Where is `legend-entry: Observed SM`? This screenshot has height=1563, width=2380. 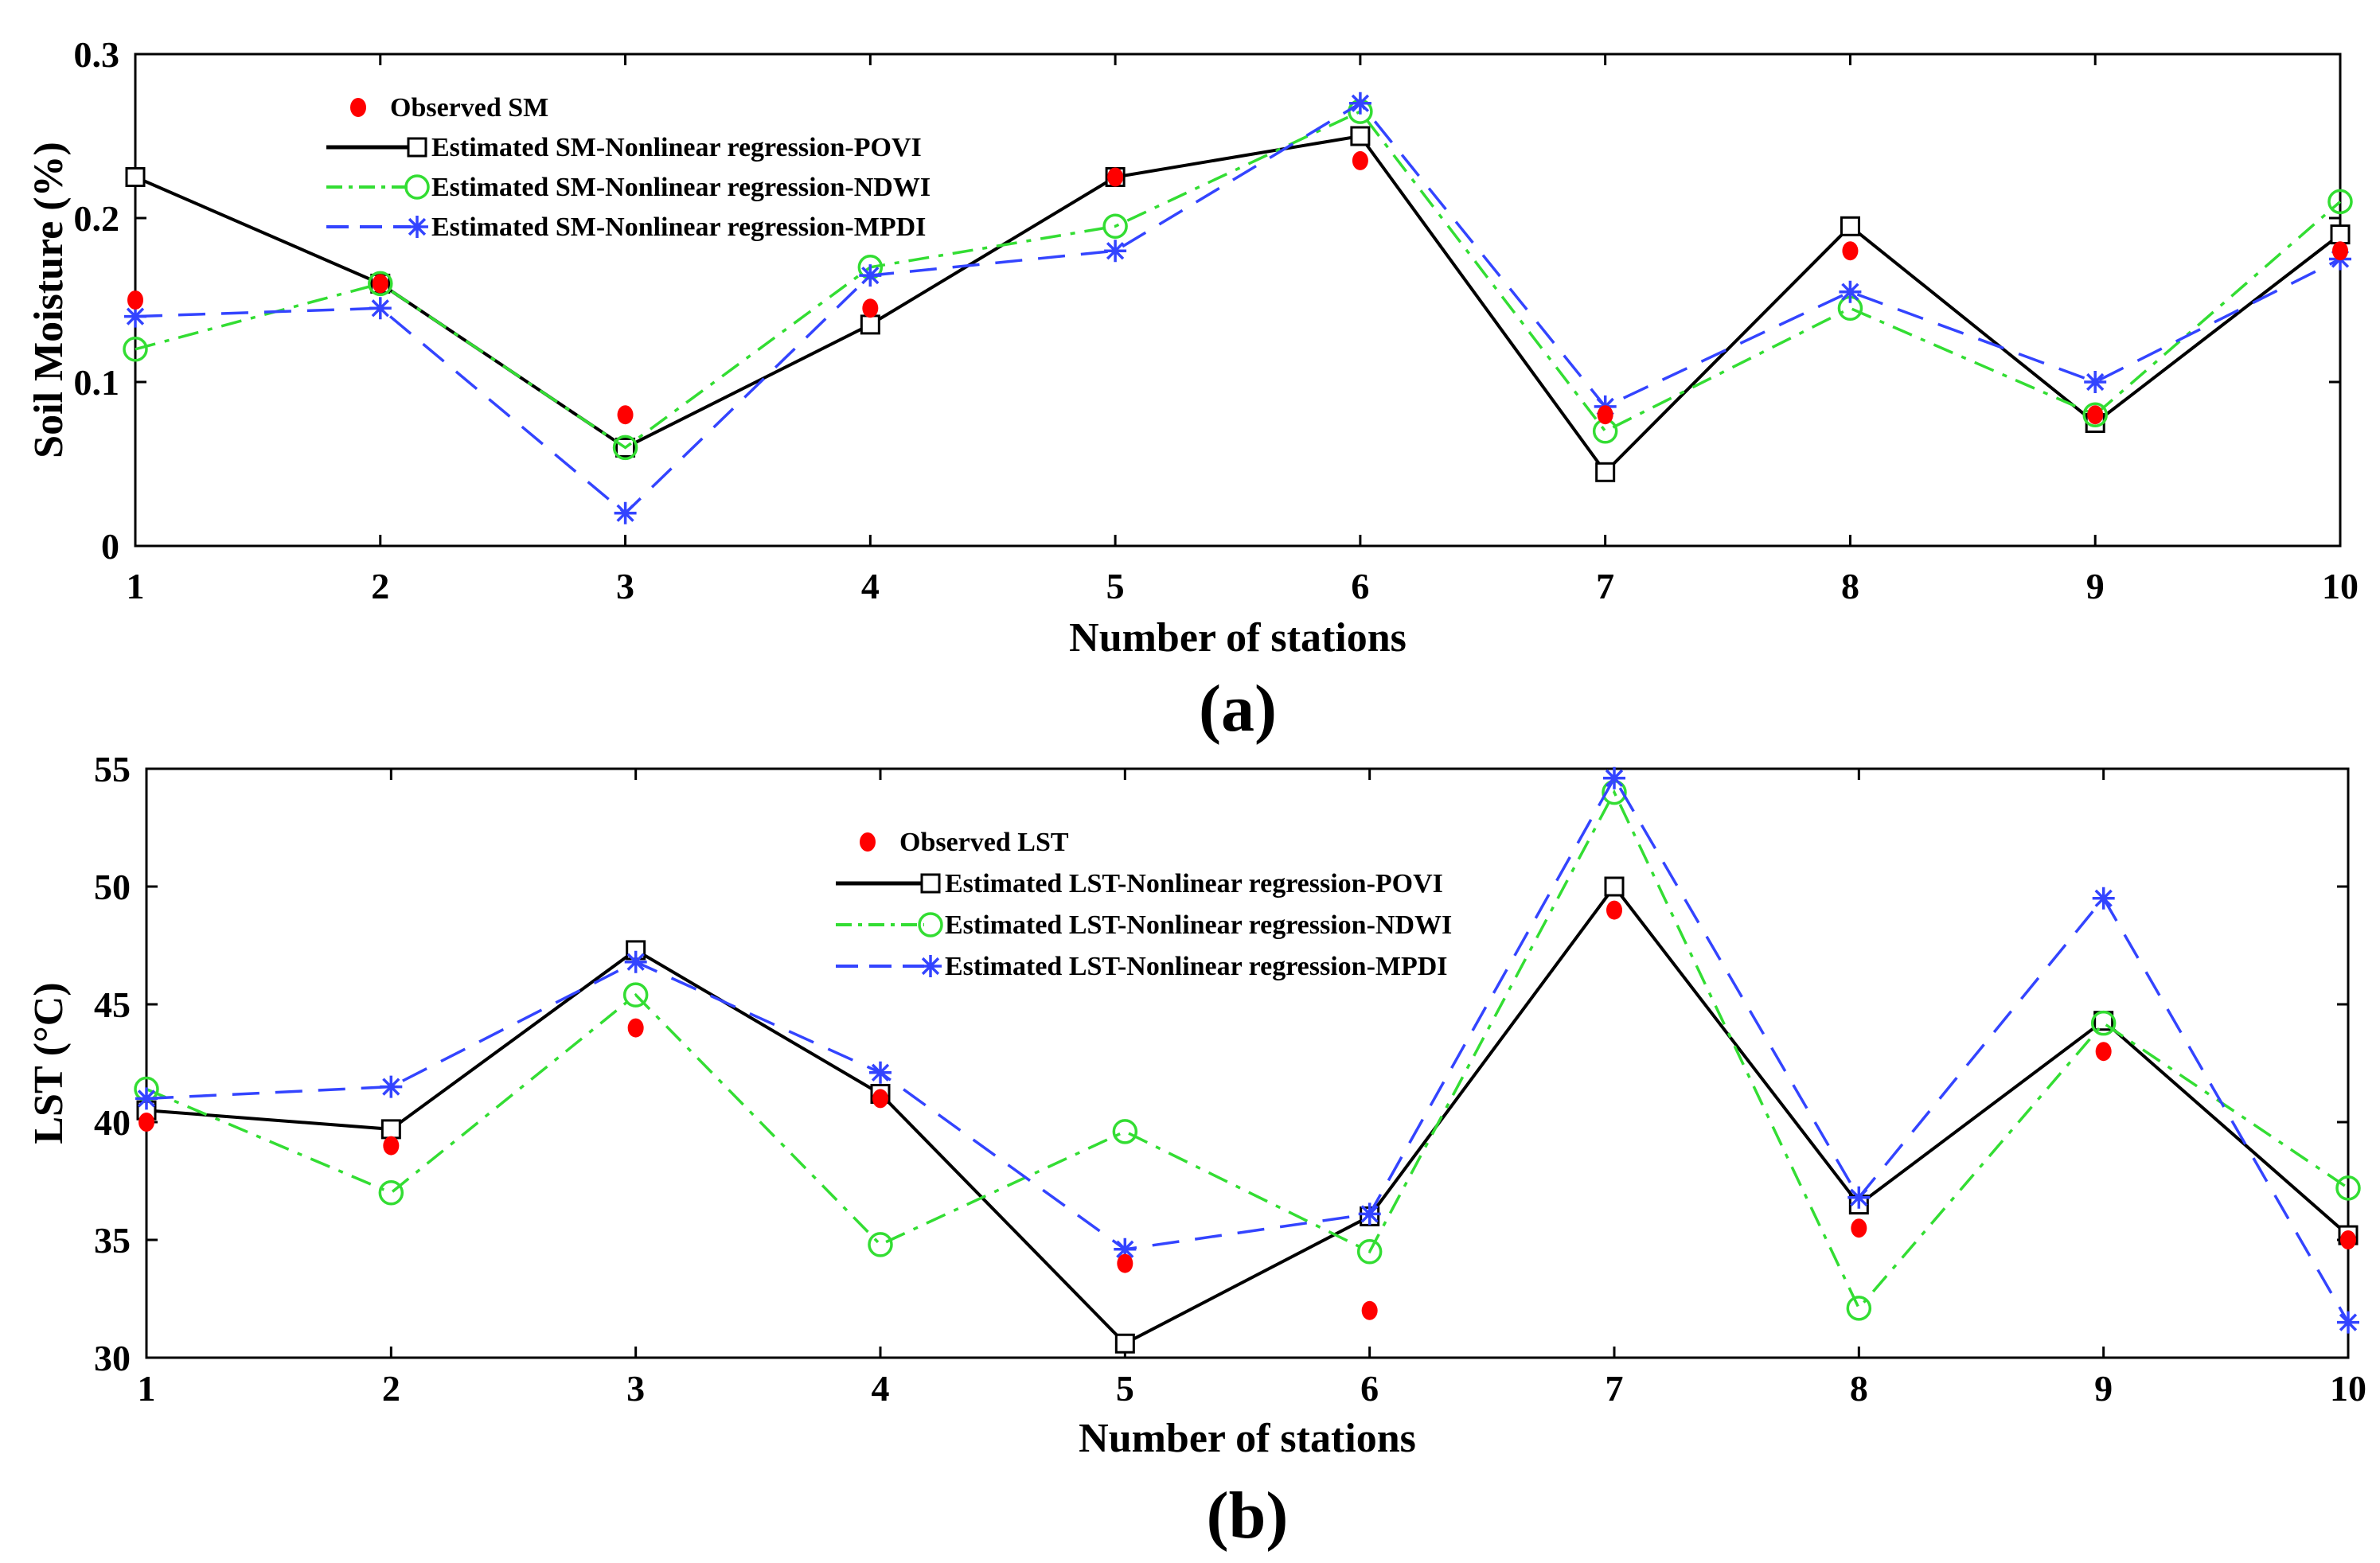 legend-entry: Observed SM is located at coordinates (449, 108).